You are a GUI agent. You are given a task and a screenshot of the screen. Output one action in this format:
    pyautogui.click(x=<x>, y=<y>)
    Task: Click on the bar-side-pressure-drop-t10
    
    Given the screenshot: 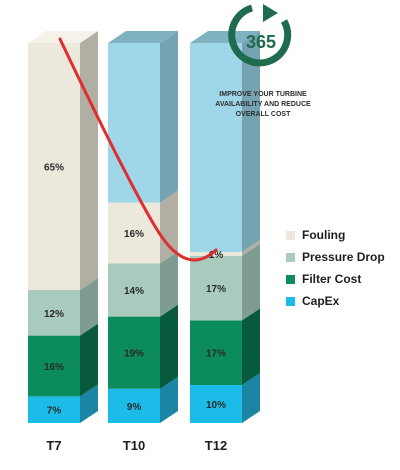 What is the action you would take?
    pyautogui.click(x=169, y=284)
    